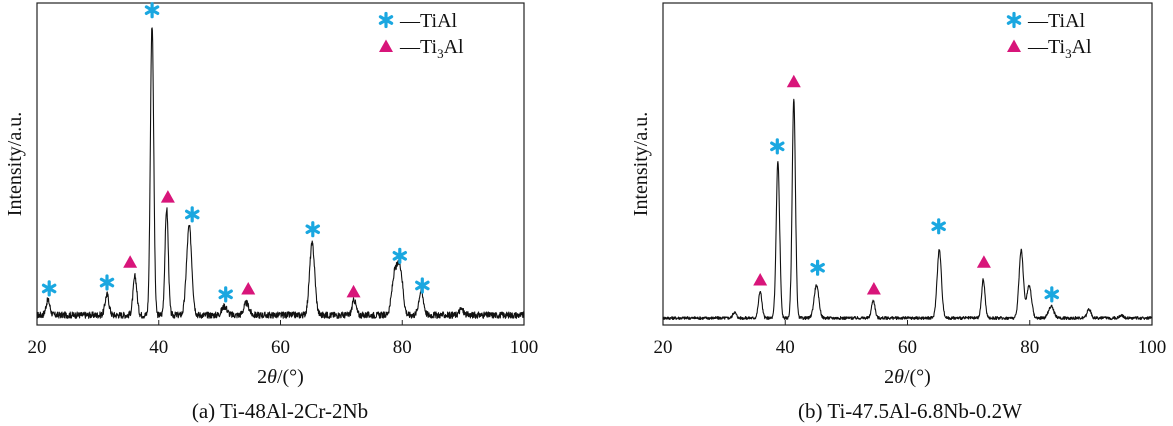 This screenshot has height=426, width=1173. What do you see at coordinates (280, 411) in the screenshot?
I see `panel-caption: (a) Ti-48Al-2Cr-2Nb` at bounding box center [280, 411].